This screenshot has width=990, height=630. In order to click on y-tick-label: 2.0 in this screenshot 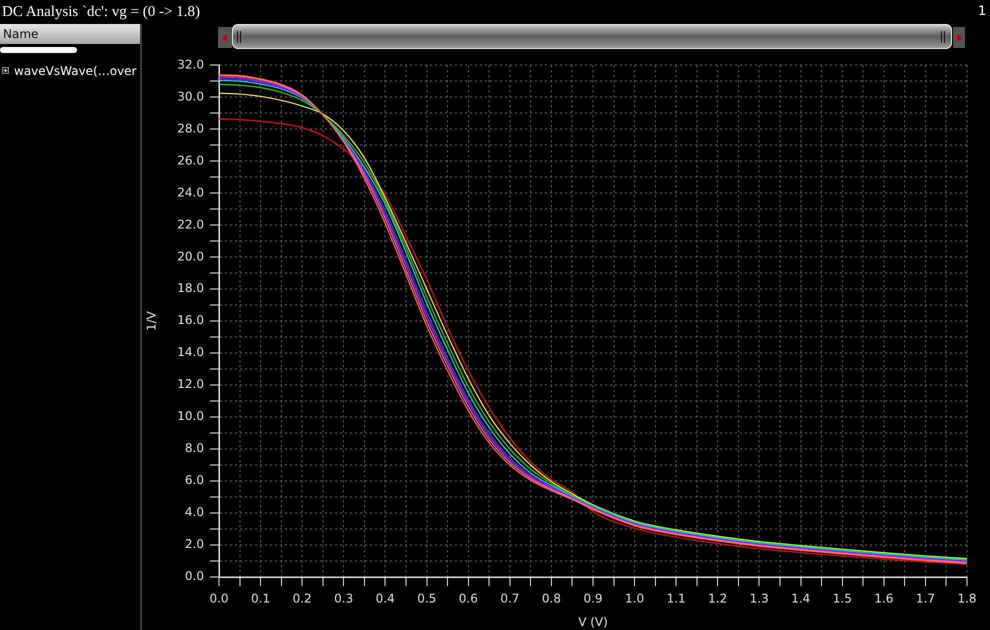, I will do `click(194, 544)`.